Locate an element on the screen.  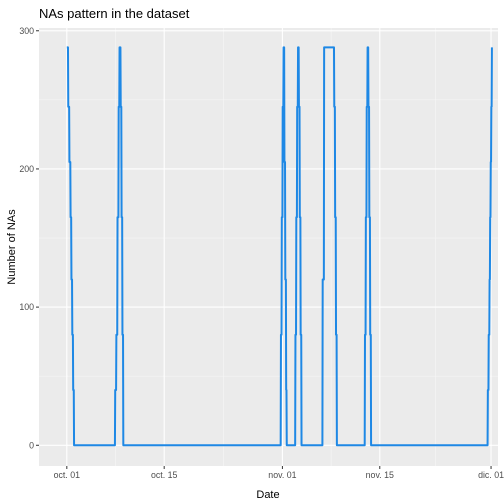
y-tick-label: 300 is located at coordinates (26, 31).